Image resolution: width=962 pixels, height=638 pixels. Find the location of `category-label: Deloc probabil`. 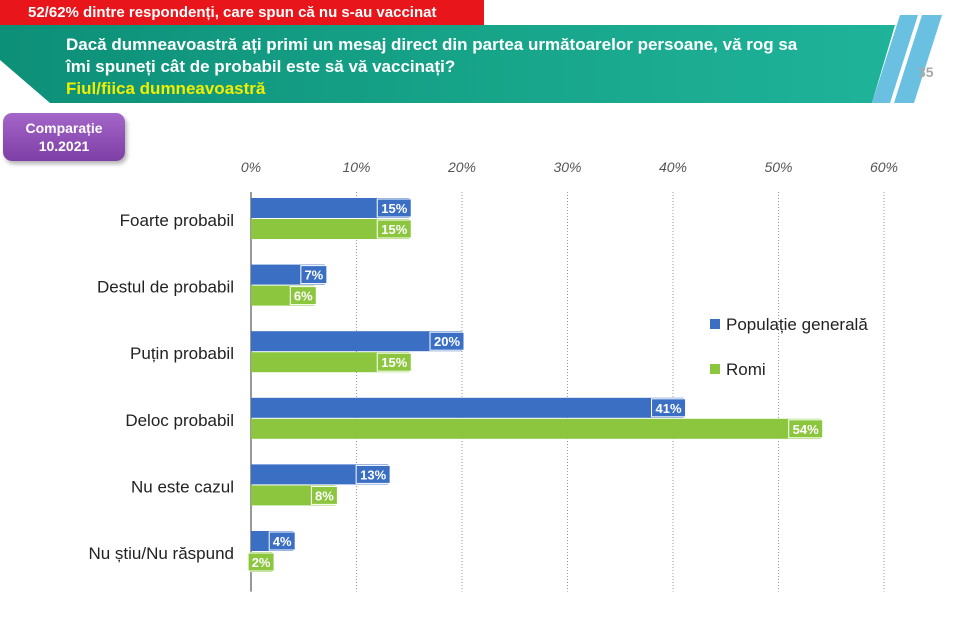

category-label: Deloc probabil is located at coordinates (179, 420).